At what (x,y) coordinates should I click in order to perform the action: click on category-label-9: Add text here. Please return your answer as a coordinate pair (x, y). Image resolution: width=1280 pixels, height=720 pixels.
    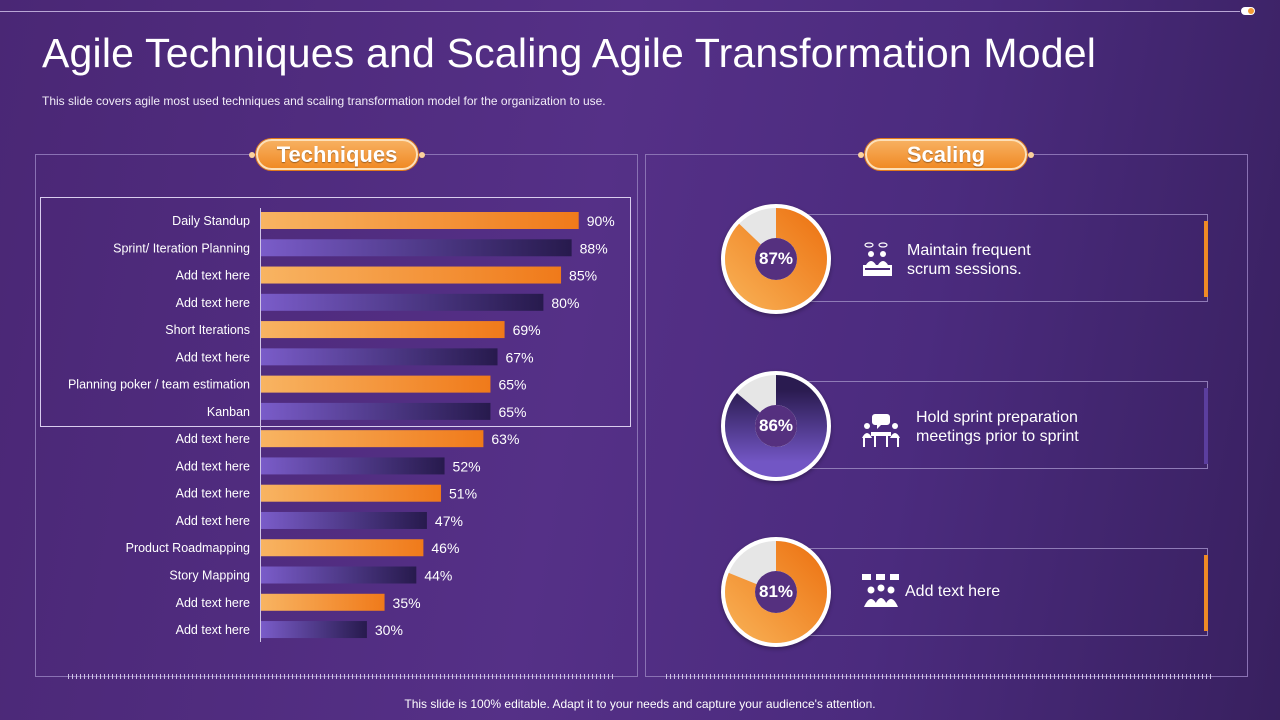
    Looking at the image, I should click on (213, 439).